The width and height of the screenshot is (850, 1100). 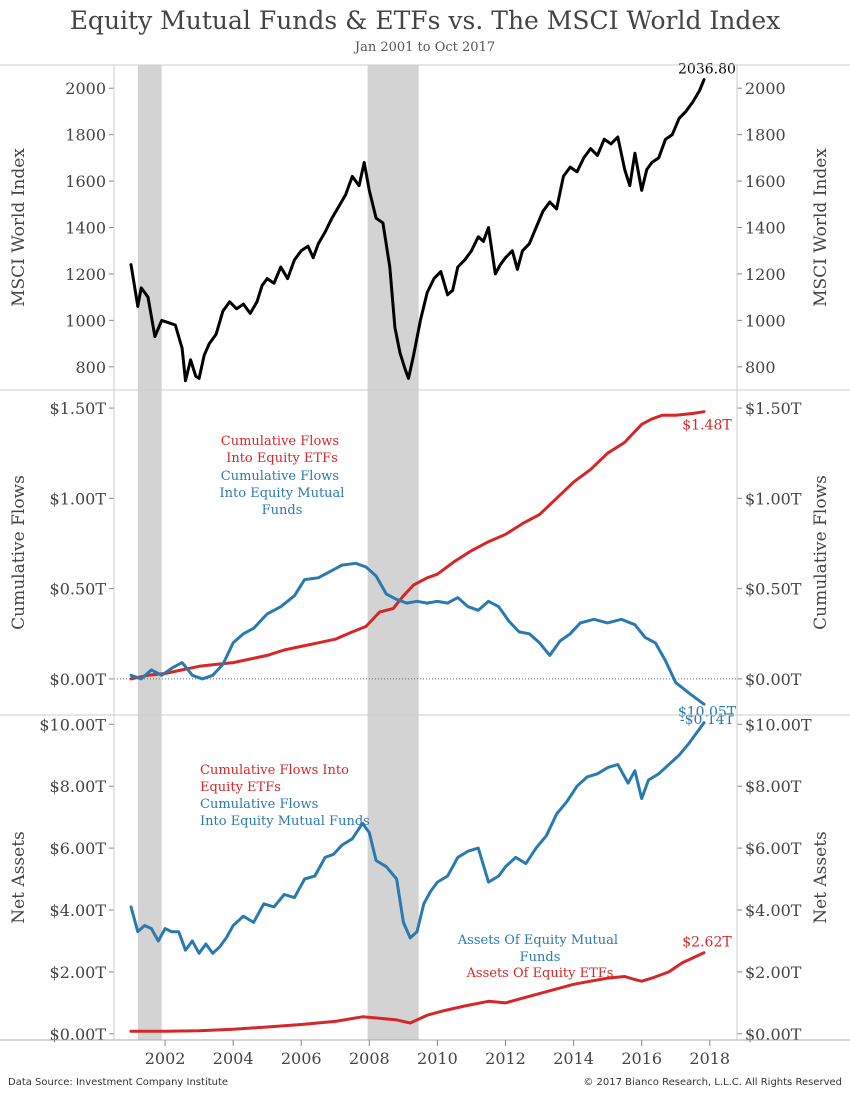 I want to click on y-tick-label-right-2-3: $1.50T, so click(x=773, y=408).